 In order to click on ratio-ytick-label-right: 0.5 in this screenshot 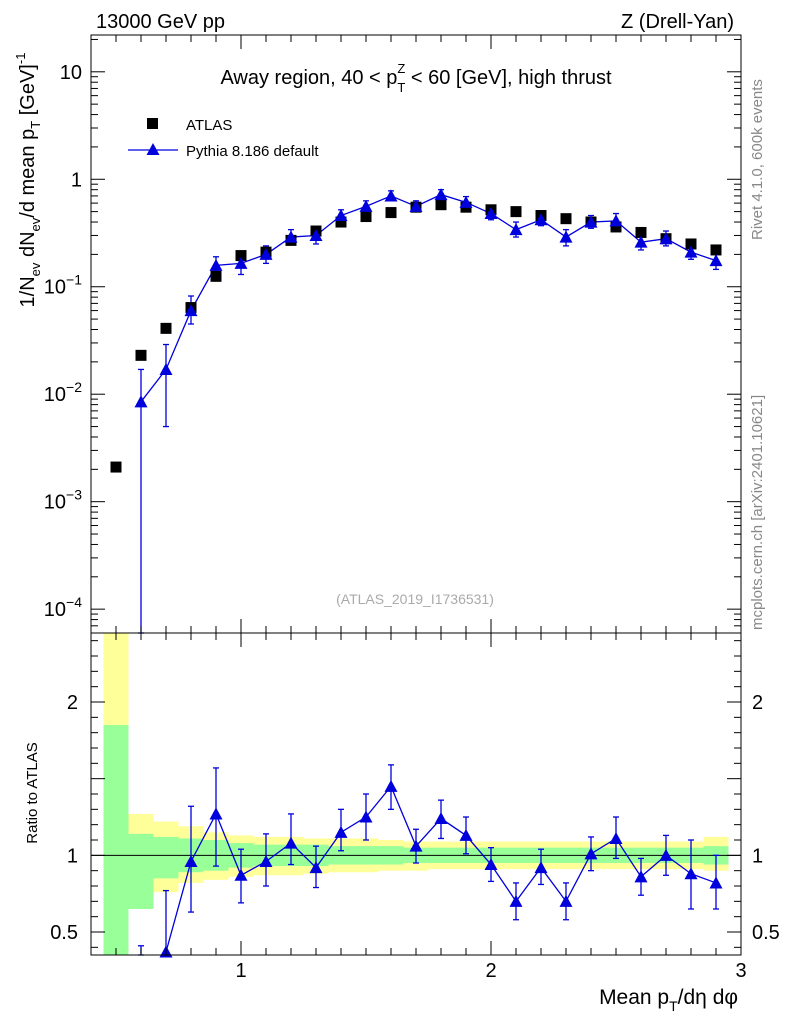, I will do `click(766, 933)`.